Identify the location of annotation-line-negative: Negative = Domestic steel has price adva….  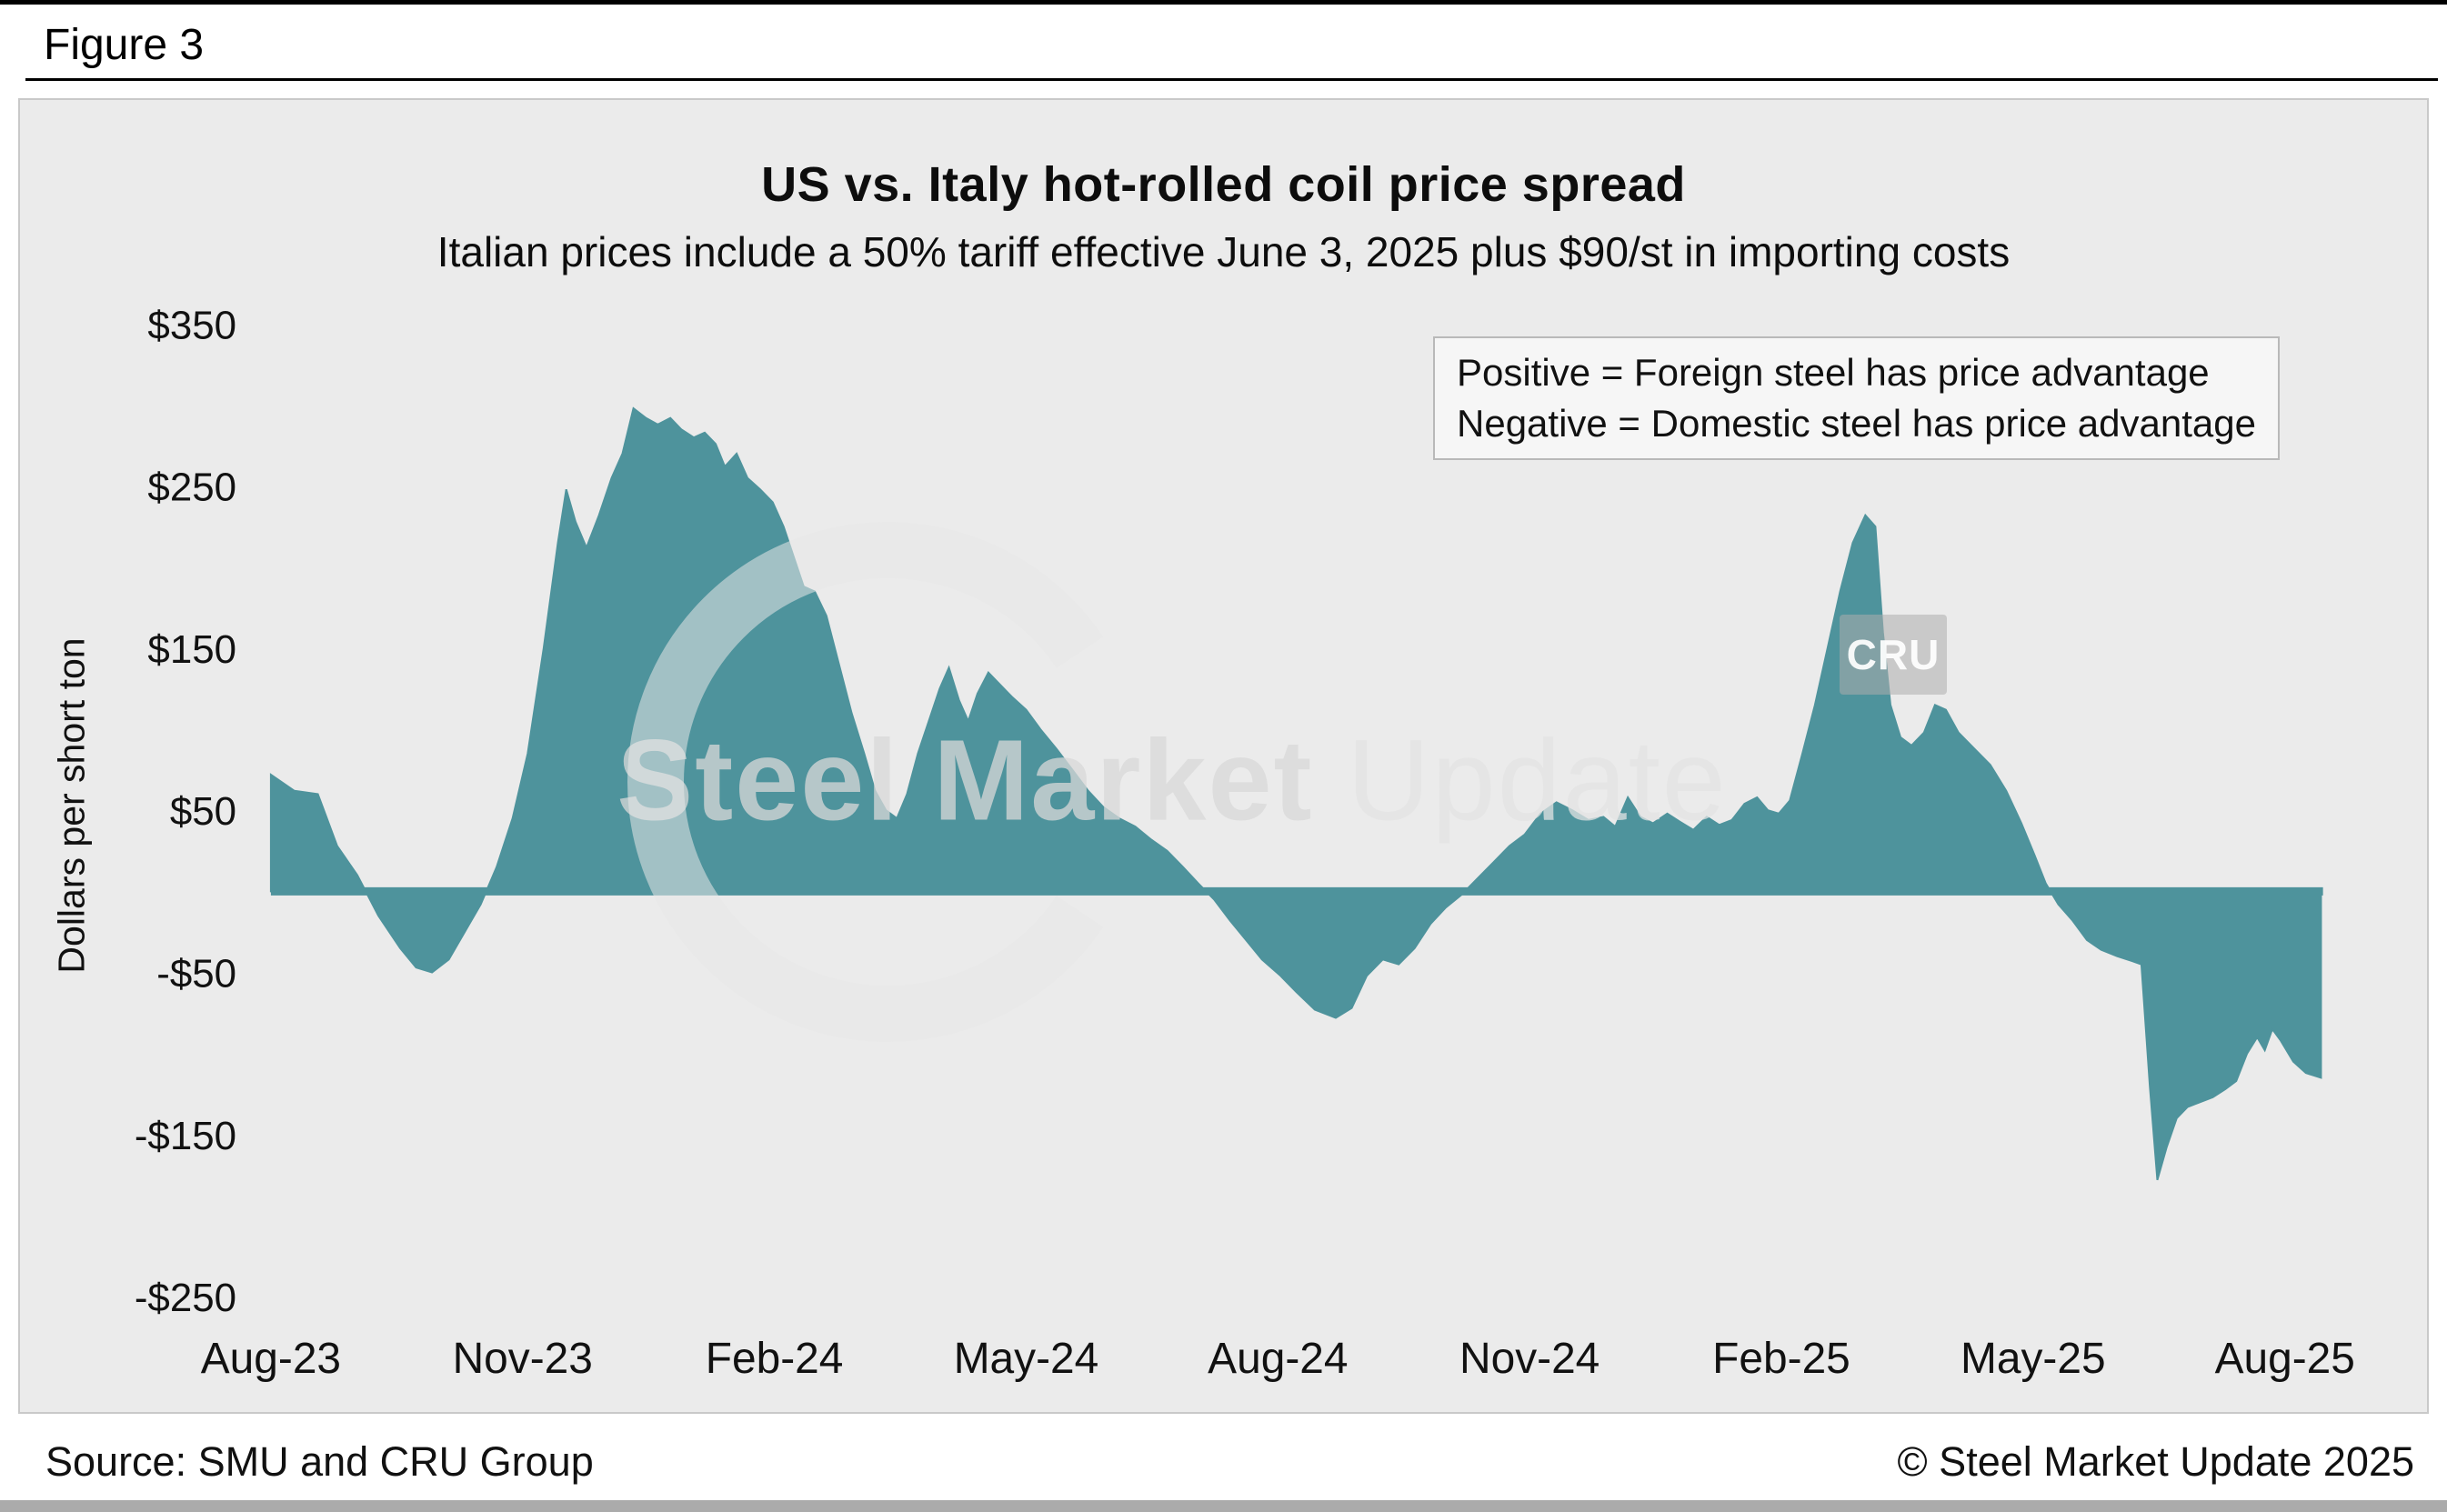
(1857, 423).